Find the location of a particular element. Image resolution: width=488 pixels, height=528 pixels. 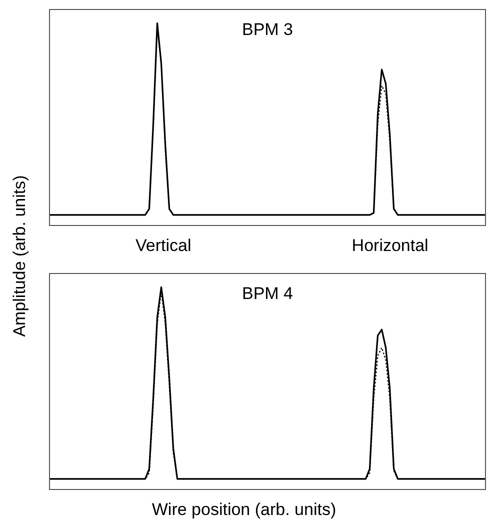

text: Horizontal is located at coordinates (390, 246).